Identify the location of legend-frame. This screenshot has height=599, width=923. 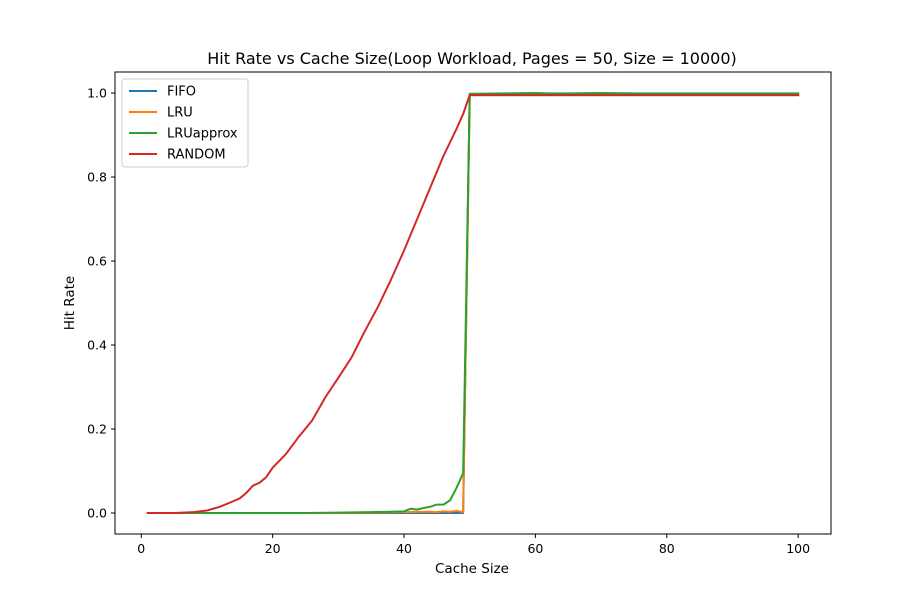
(185, 123).